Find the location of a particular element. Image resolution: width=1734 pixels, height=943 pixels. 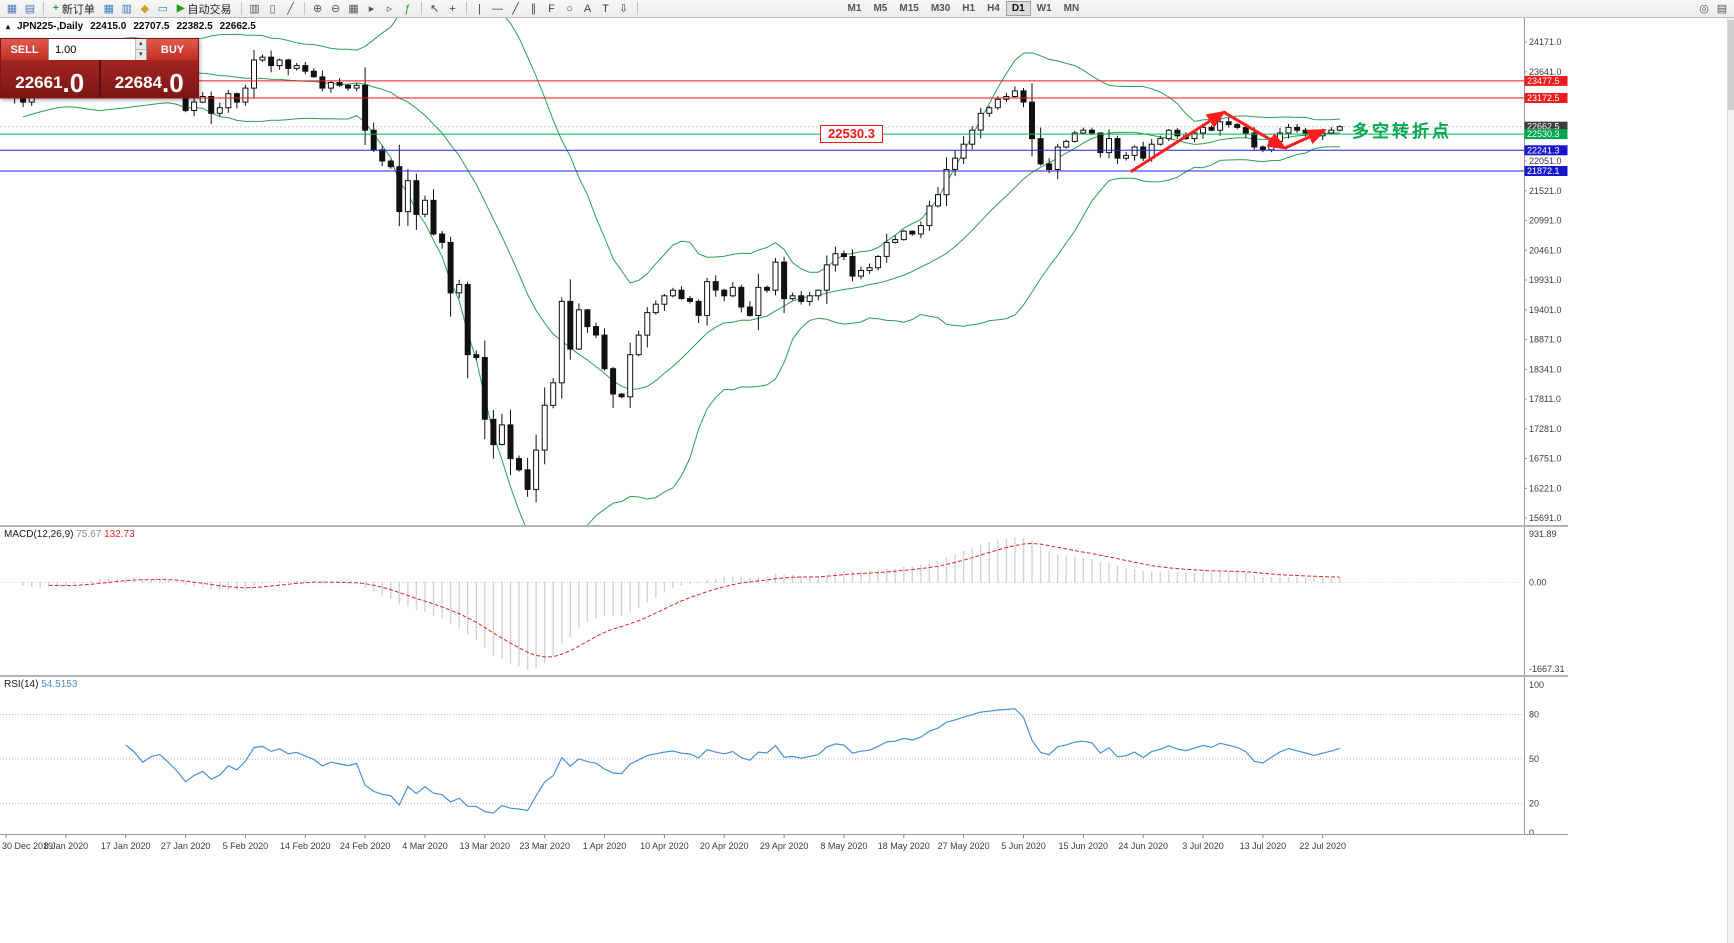

scrollbar-thumb is located at coordinates (1731, 65).